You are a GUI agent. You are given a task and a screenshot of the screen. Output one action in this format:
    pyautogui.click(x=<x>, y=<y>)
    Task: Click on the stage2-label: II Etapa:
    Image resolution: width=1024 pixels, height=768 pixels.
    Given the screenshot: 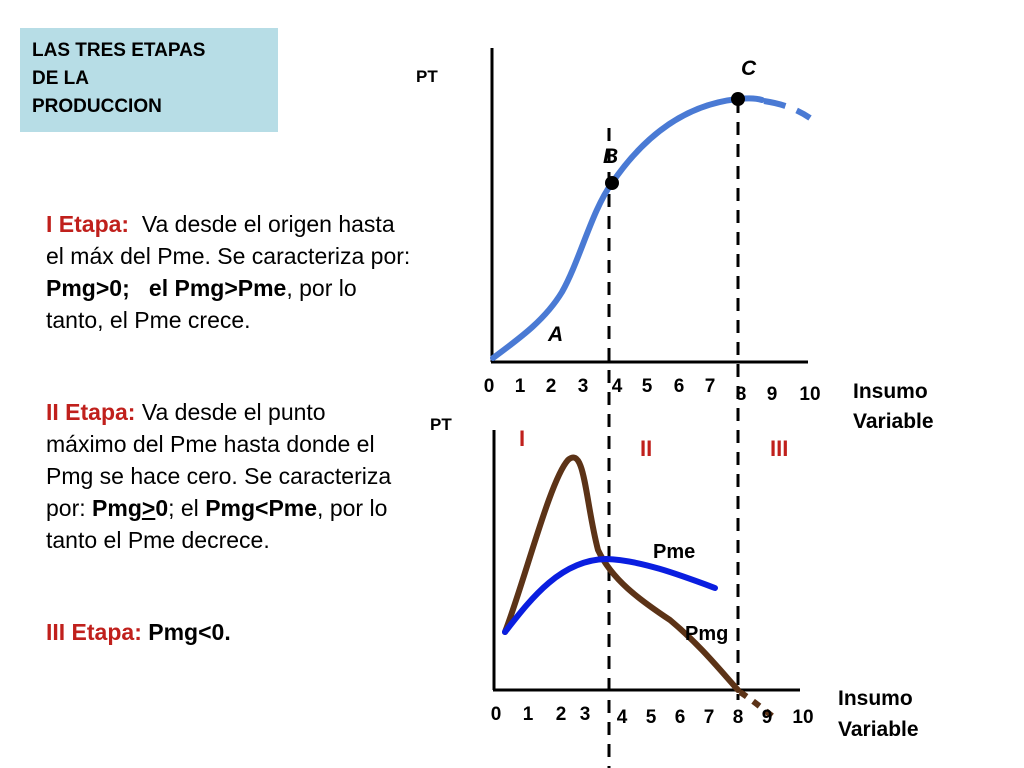 What is the action you would take?
    pyautogui.click(x=91, y=412)
    